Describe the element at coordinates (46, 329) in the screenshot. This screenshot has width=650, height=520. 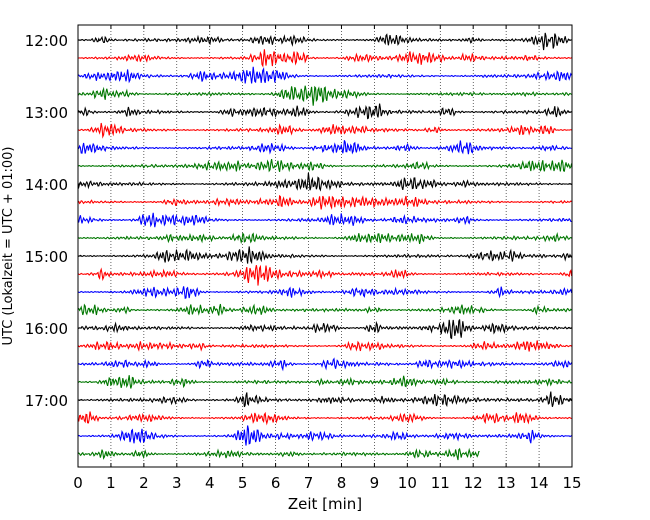
I see `y-tick-label: 16:00` at that location.